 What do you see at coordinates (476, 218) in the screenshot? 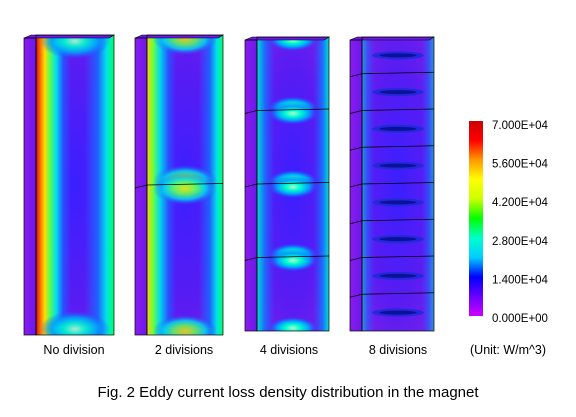
I see `colorbar-scale` at bounding box center [476, 218].